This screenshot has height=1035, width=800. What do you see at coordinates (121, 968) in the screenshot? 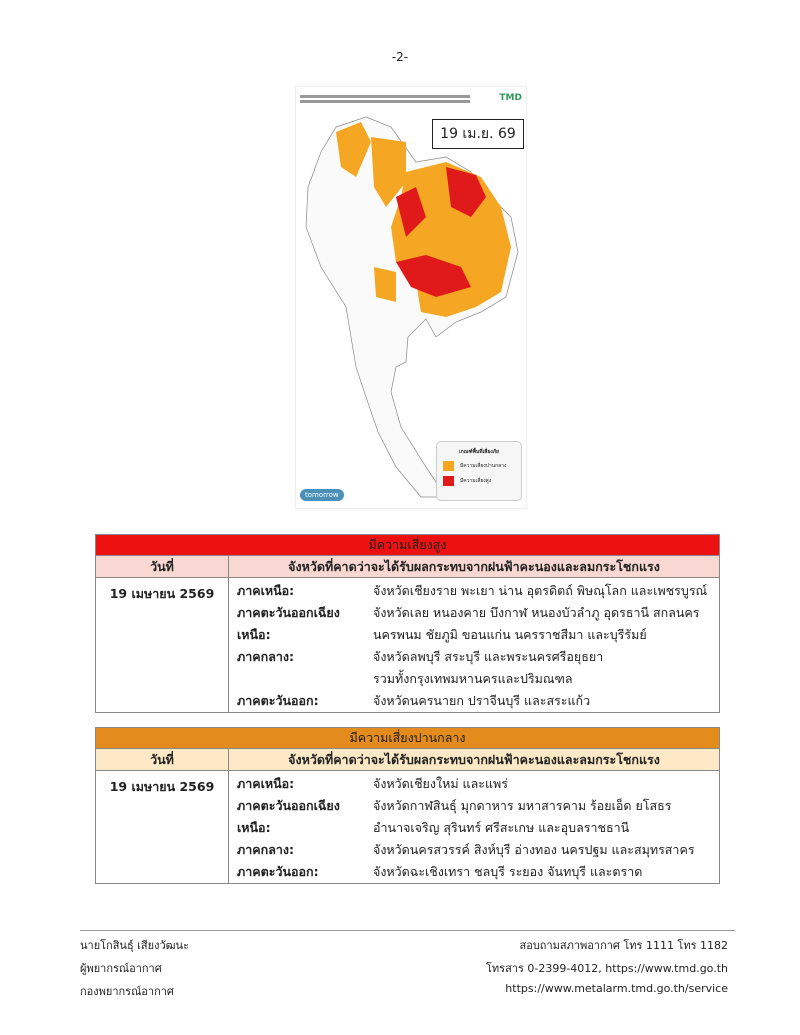
I see `forecaster-title: ผู้พยากรณ์อากาศ` at bounding box center [121, 968].